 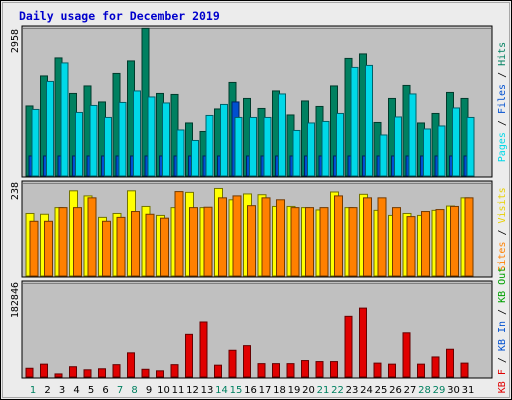 I want to click on day-label-24: 24, so click(x=366, y=390).